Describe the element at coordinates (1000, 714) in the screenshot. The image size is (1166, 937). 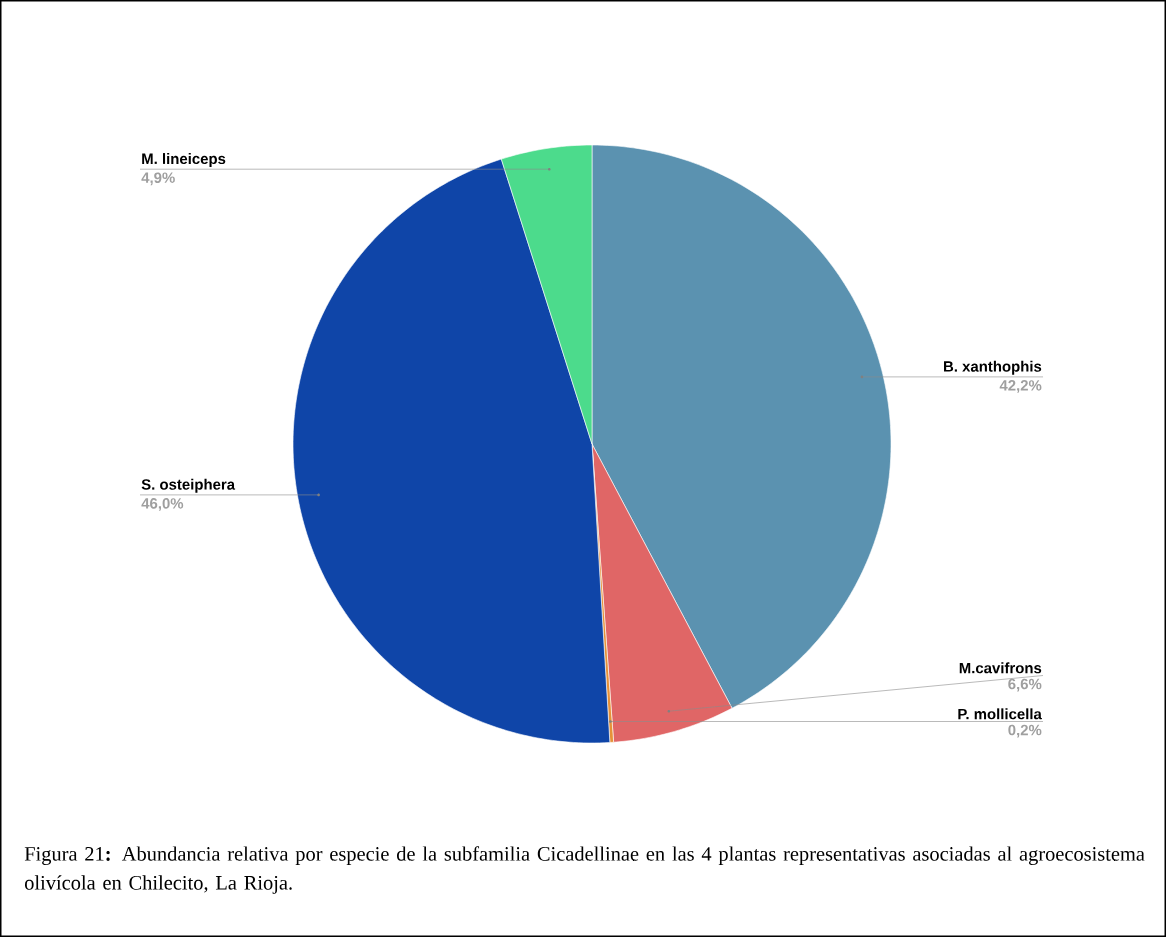
I see `slice-label: P. mollicella` at that location.